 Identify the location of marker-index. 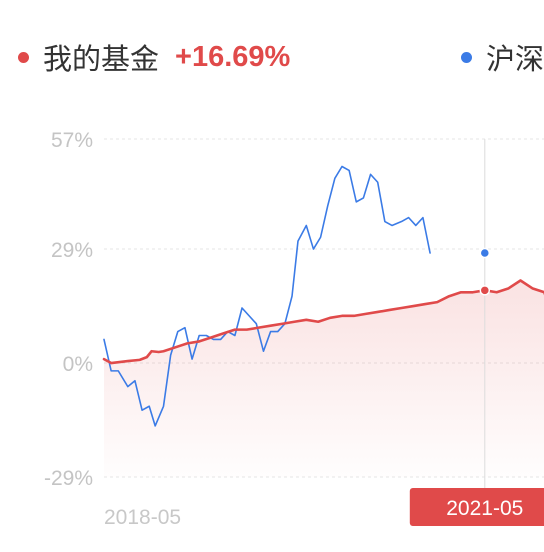
(484, 252).